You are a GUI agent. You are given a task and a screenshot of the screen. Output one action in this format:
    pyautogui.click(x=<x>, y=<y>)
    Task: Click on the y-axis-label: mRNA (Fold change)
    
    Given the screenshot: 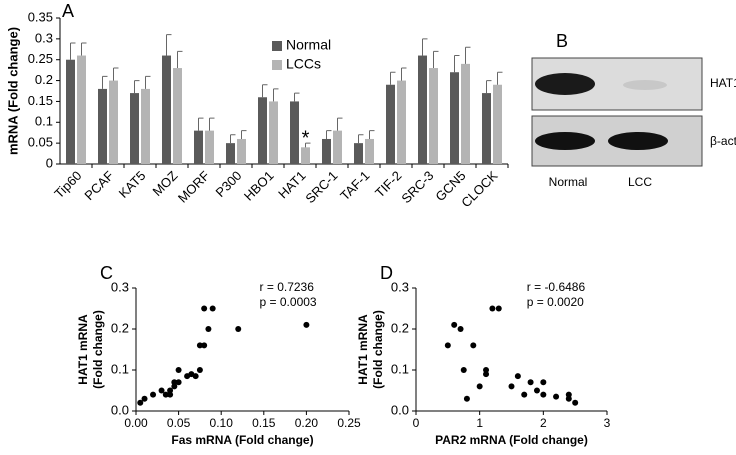 What is the action you would take?
    pyautogui.click(x=12, y=91)
    